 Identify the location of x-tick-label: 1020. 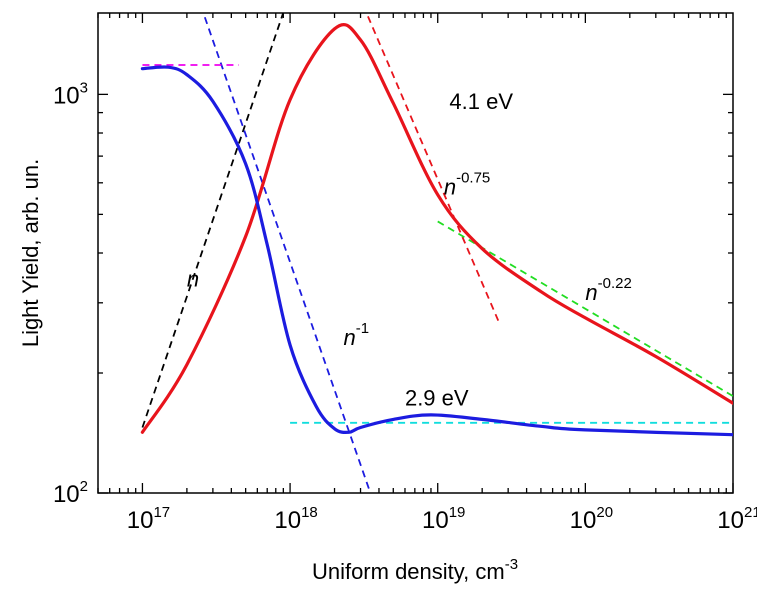
(591, 519).